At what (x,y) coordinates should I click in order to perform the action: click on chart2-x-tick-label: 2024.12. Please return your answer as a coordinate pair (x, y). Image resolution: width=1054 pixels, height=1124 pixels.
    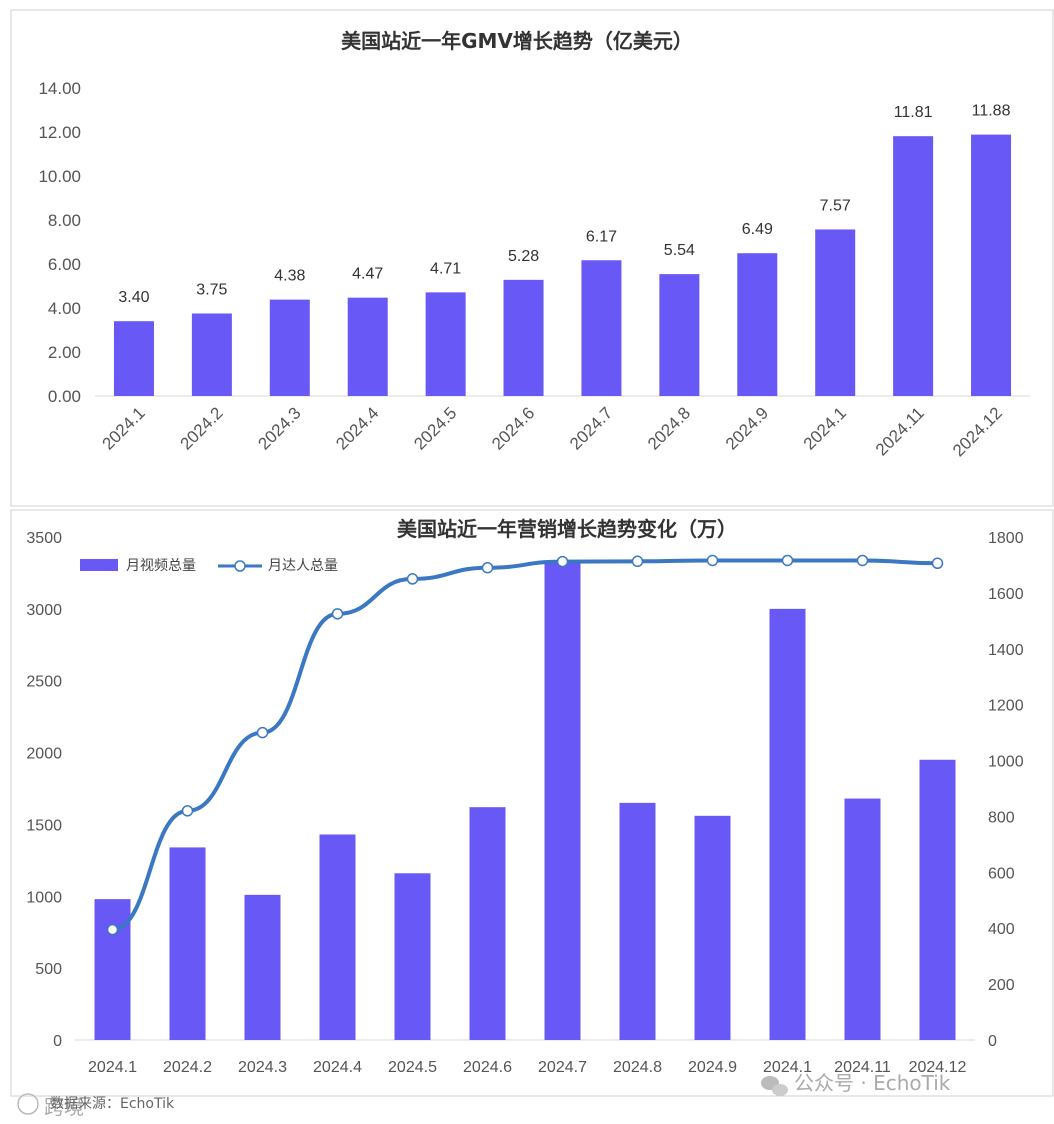
    Looking at the image, I should click on (938, 1067).